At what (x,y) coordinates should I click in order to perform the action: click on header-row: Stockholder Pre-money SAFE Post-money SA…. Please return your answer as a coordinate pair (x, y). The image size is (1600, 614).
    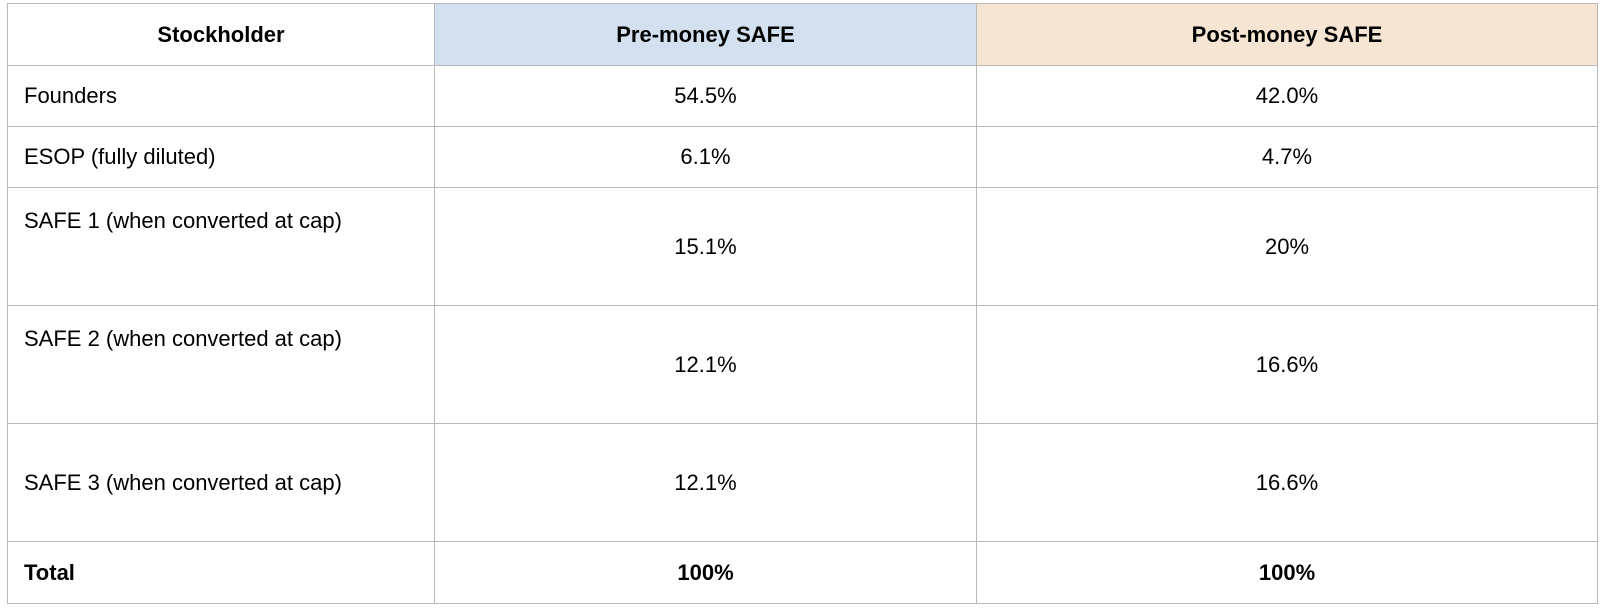
    Looking at the image, I should click on (802, 34).